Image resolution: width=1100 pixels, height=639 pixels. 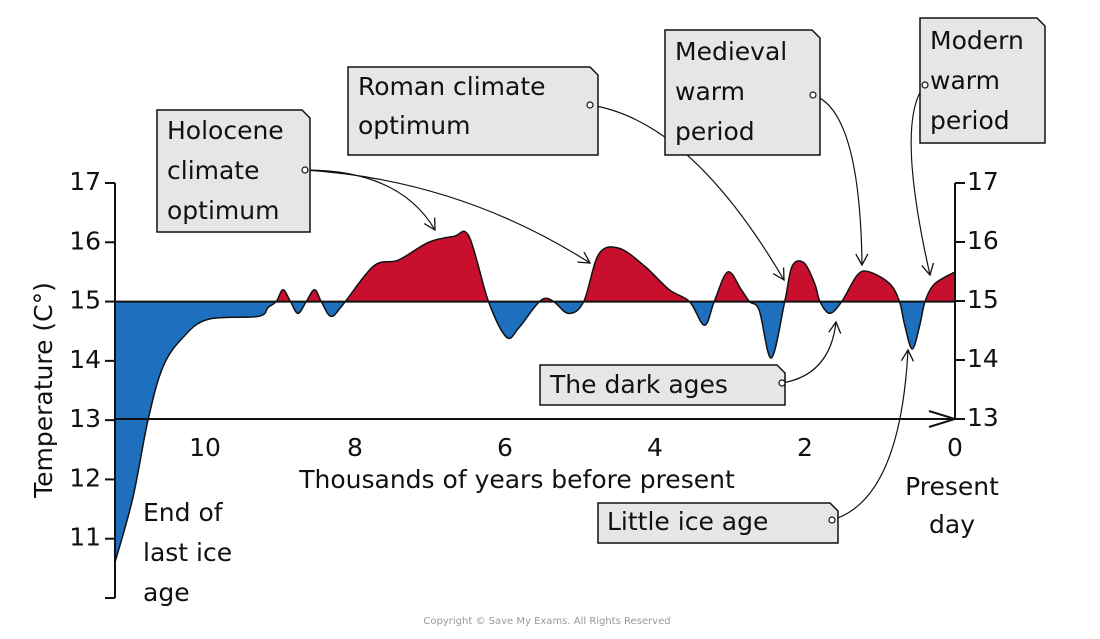 I want to click on x-tick-label: 4, so click(x=655, y=447).